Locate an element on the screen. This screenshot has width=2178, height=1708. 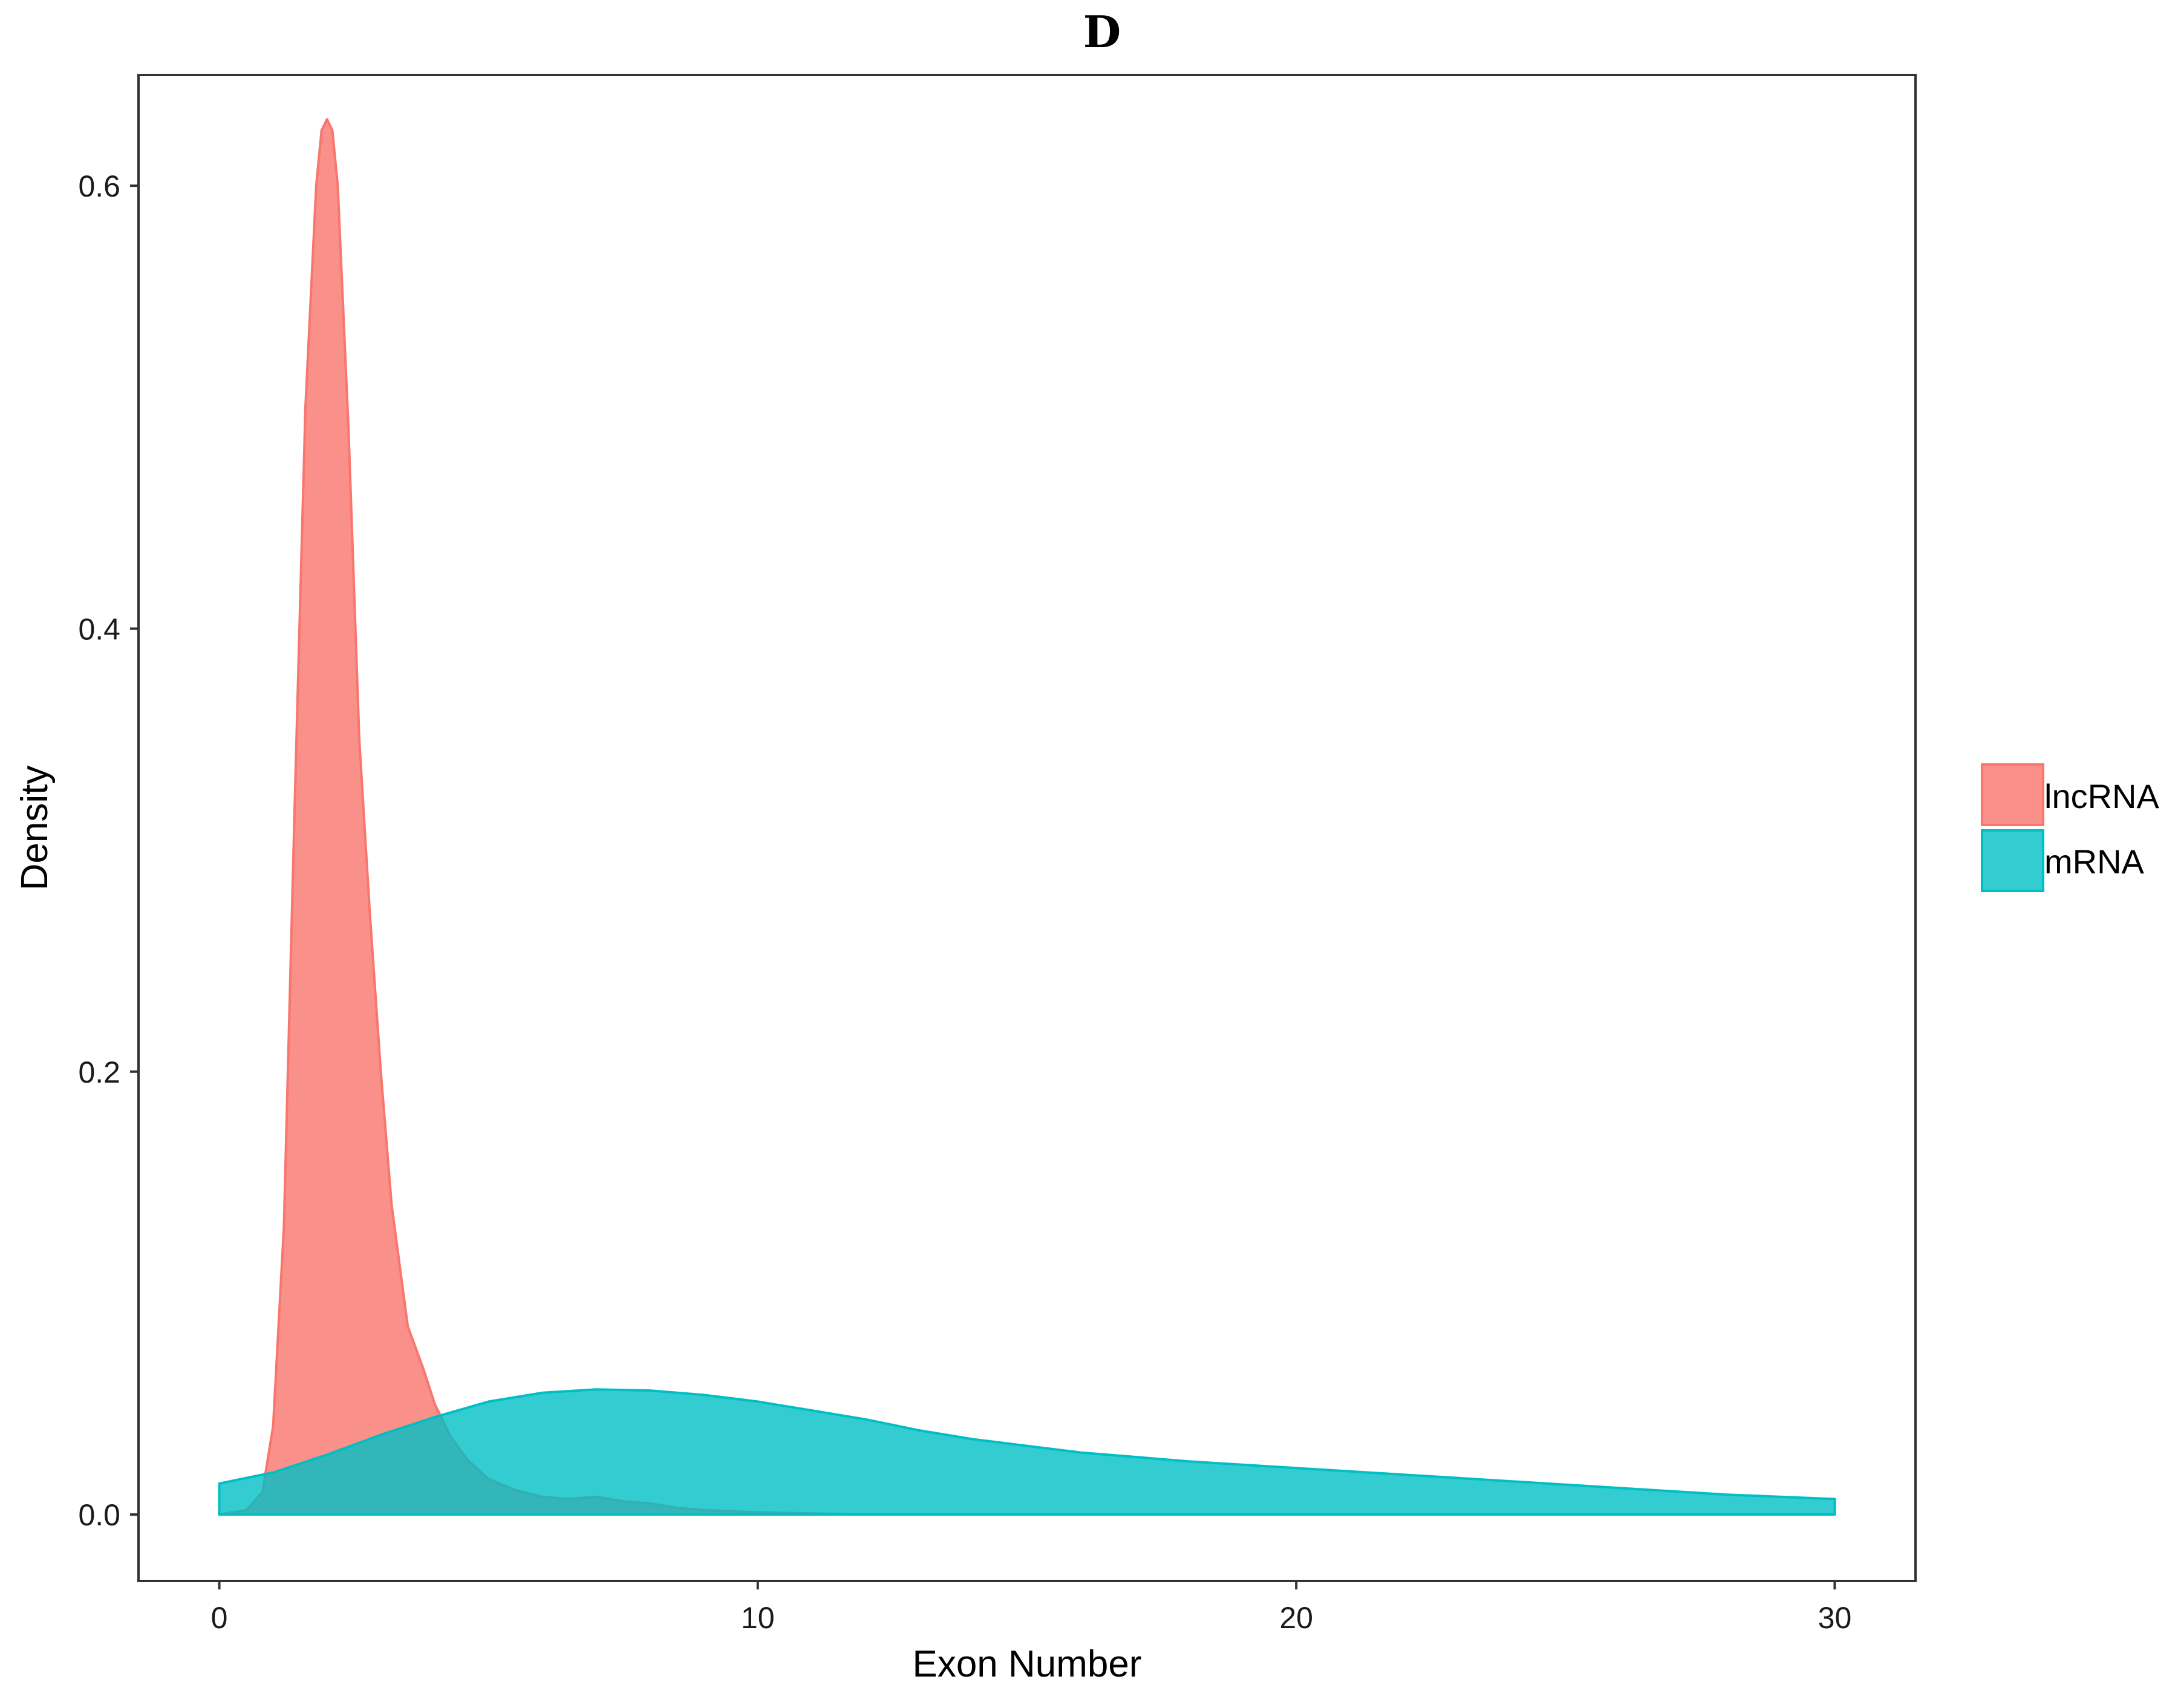
legend-key-mrna is located at coordinates (2012, 860).